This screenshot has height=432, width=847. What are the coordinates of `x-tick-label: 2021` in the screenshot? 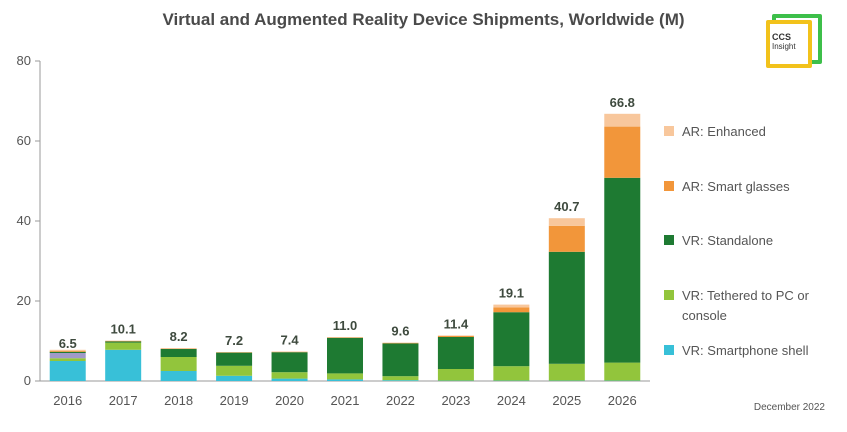 It's located at (345, 400).